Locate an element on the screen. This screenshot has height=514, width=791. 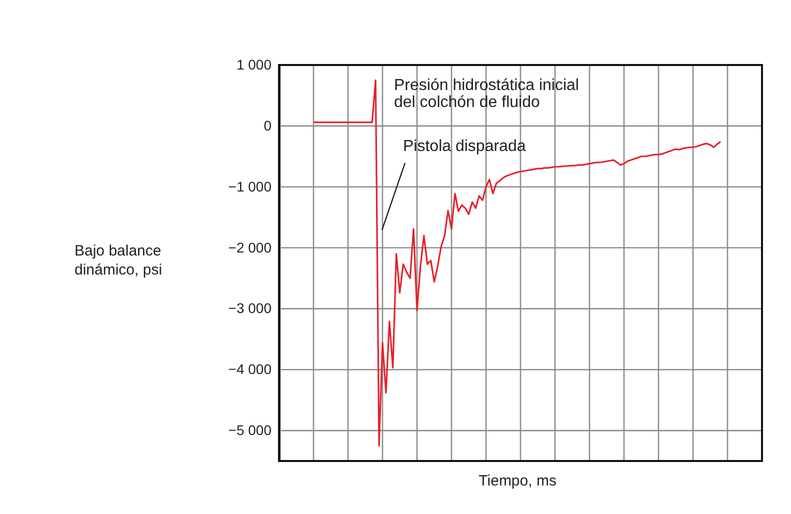
x-axis-title: Tiempo, ms is located at coordinates (517, 481).